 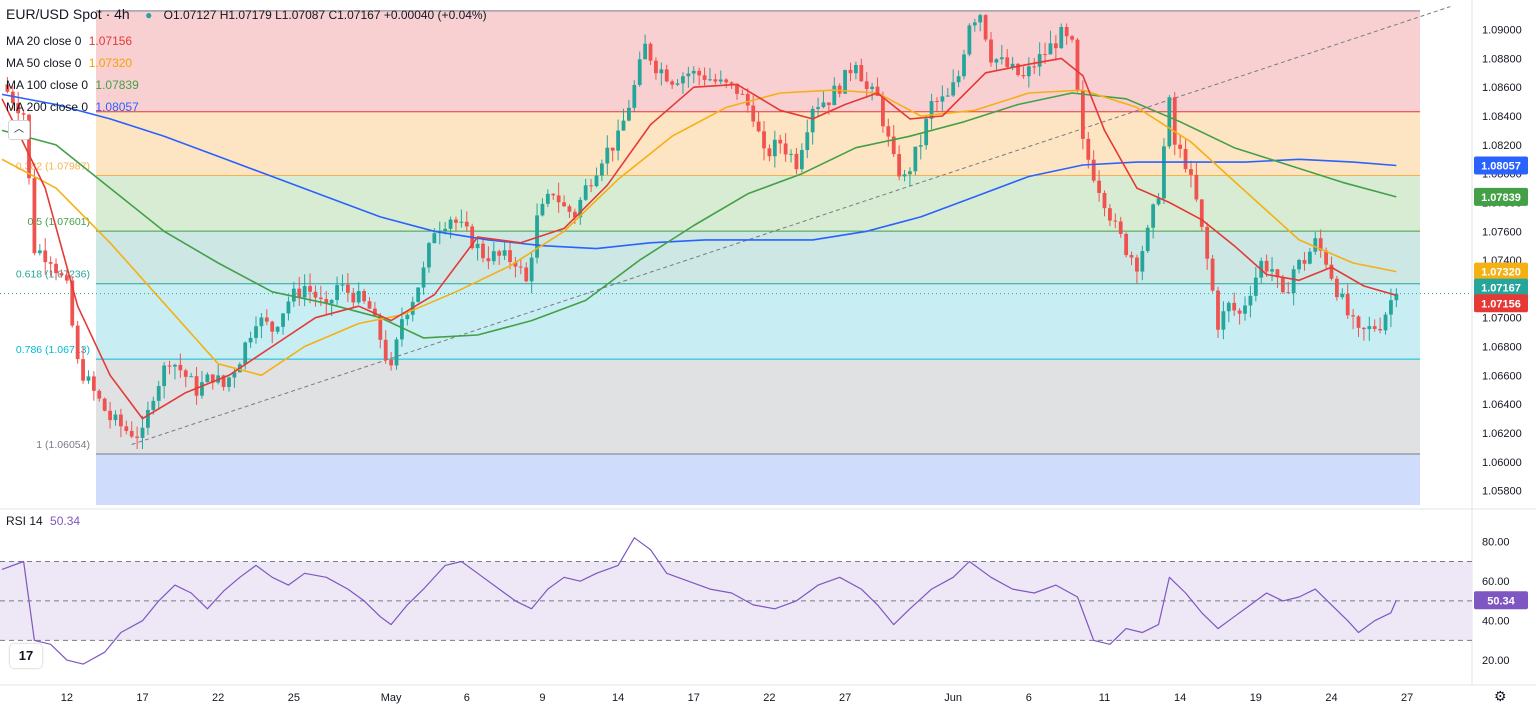 I want to click on gear-icon: ⚙, so click(x=1500, y=696).